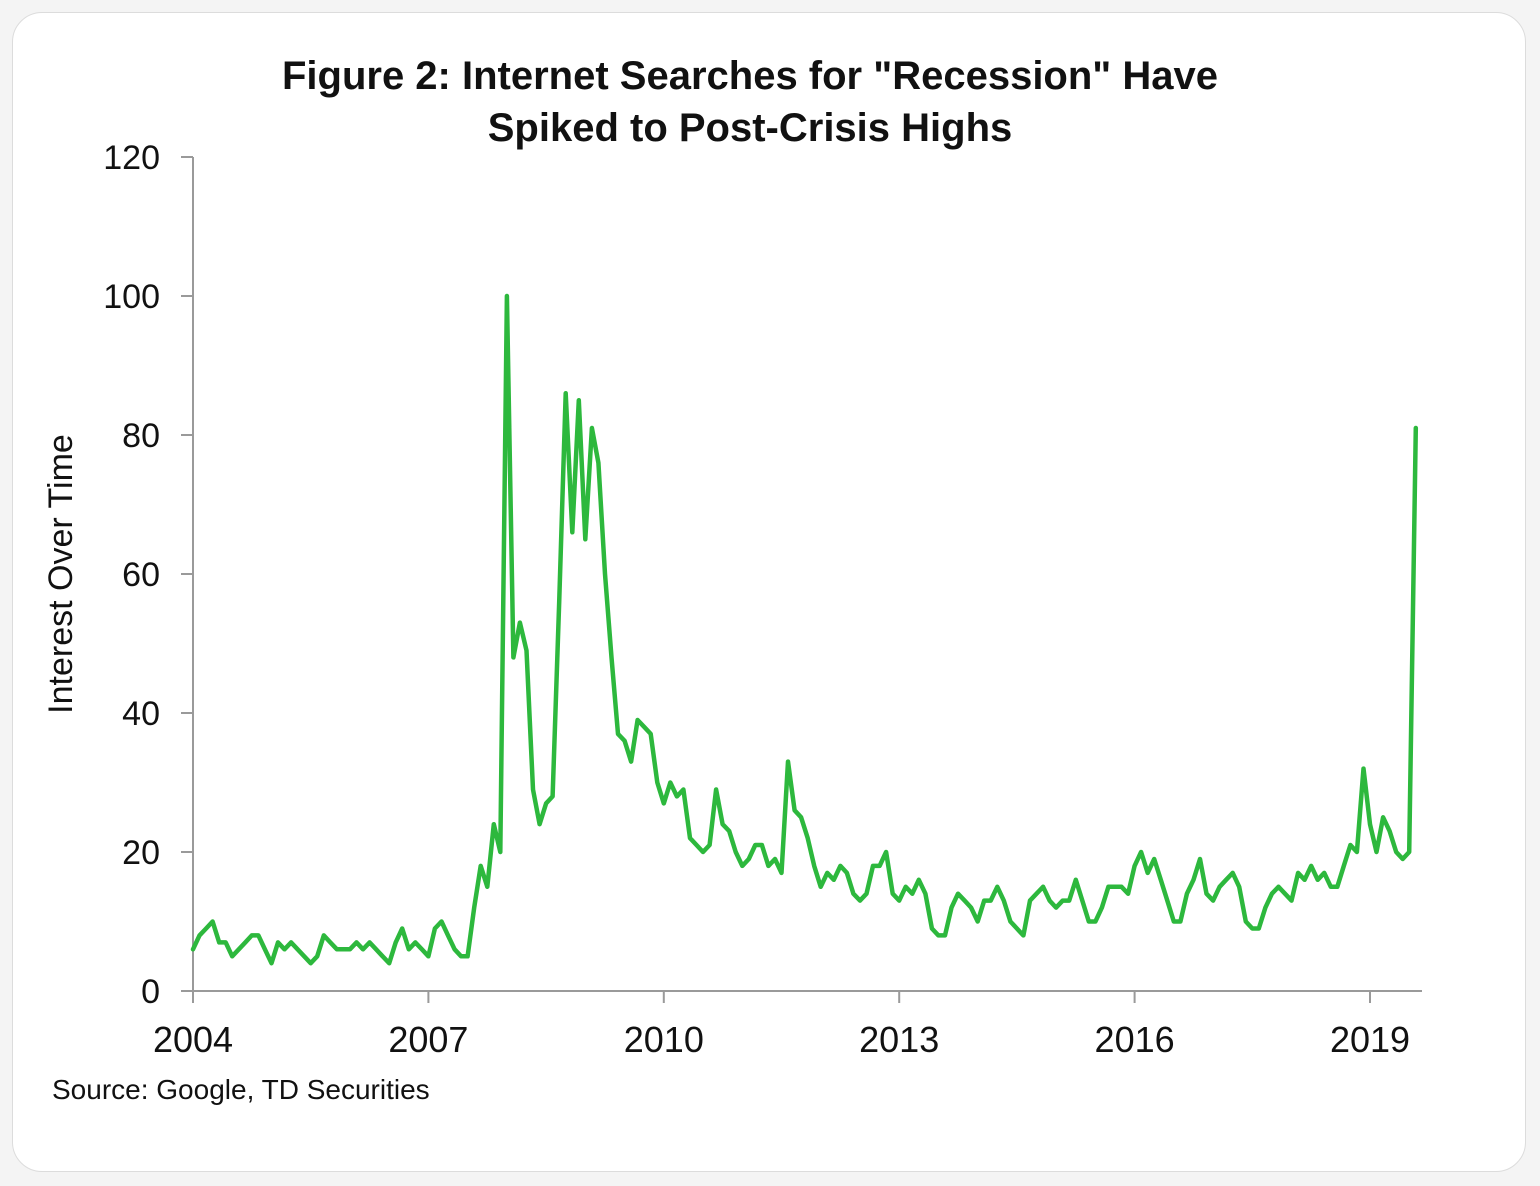  Describe the element at coordinates (899, 1039) in the screenshot. I see `x-tick-label: 2013` at that location.